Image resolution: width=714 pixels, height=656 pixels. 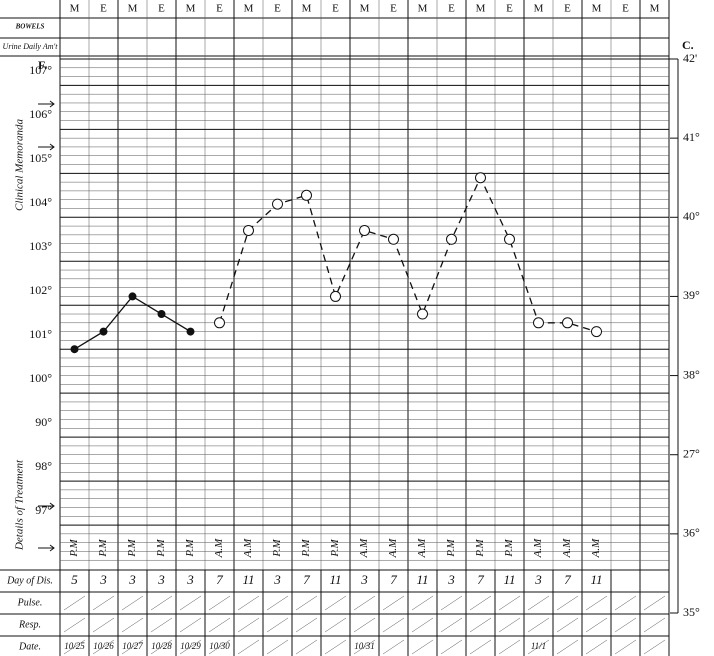 I want to click on row-label: Date., so click(x=29, y=646).